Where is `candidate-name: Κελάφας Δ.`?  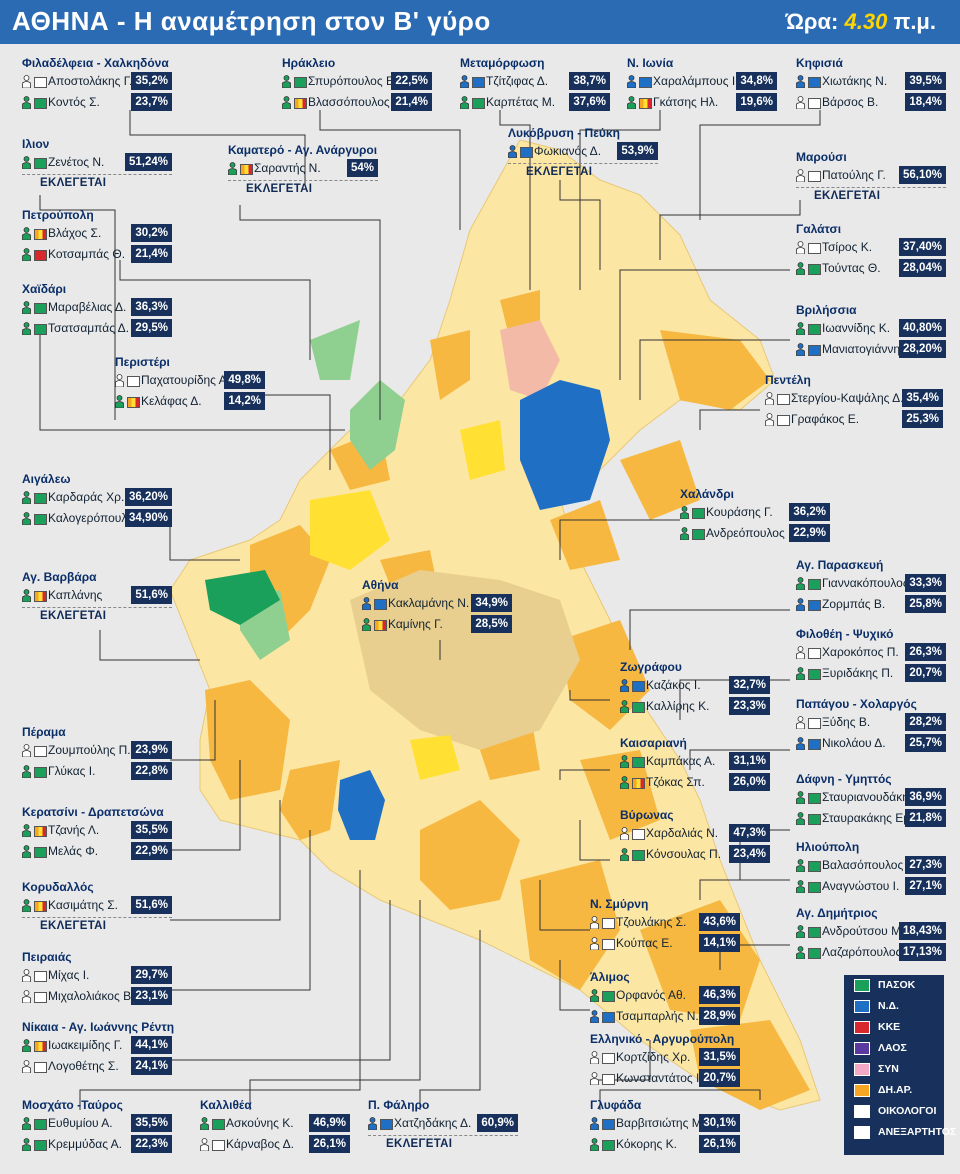 candidate-name: Κελάφας Δ. is located at coordinates (171, 401).